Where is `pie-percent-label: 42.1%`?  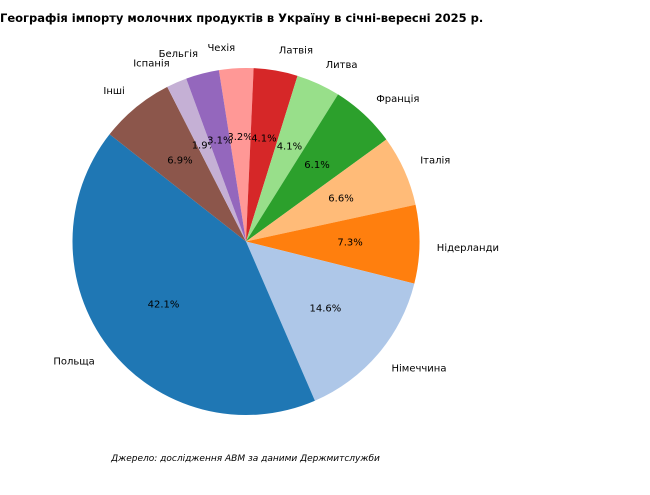 pie-percent-label: 42.1% is located at coordinates (164, 305).